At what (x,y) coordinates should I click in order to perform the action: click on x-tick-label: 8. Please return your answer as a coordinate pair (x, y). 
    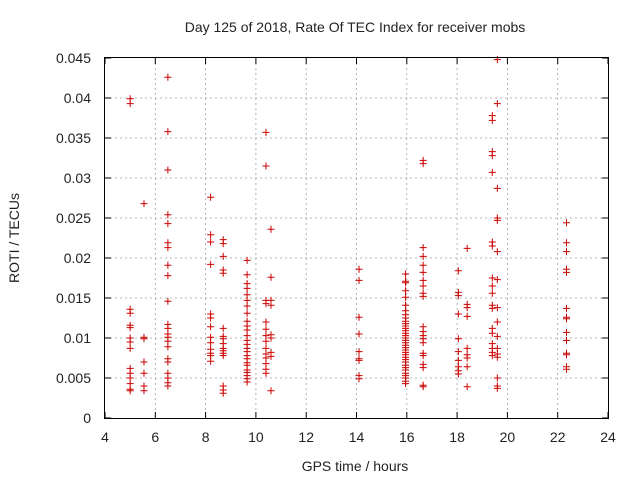
    Looking at the image, I should click on (206, 437).